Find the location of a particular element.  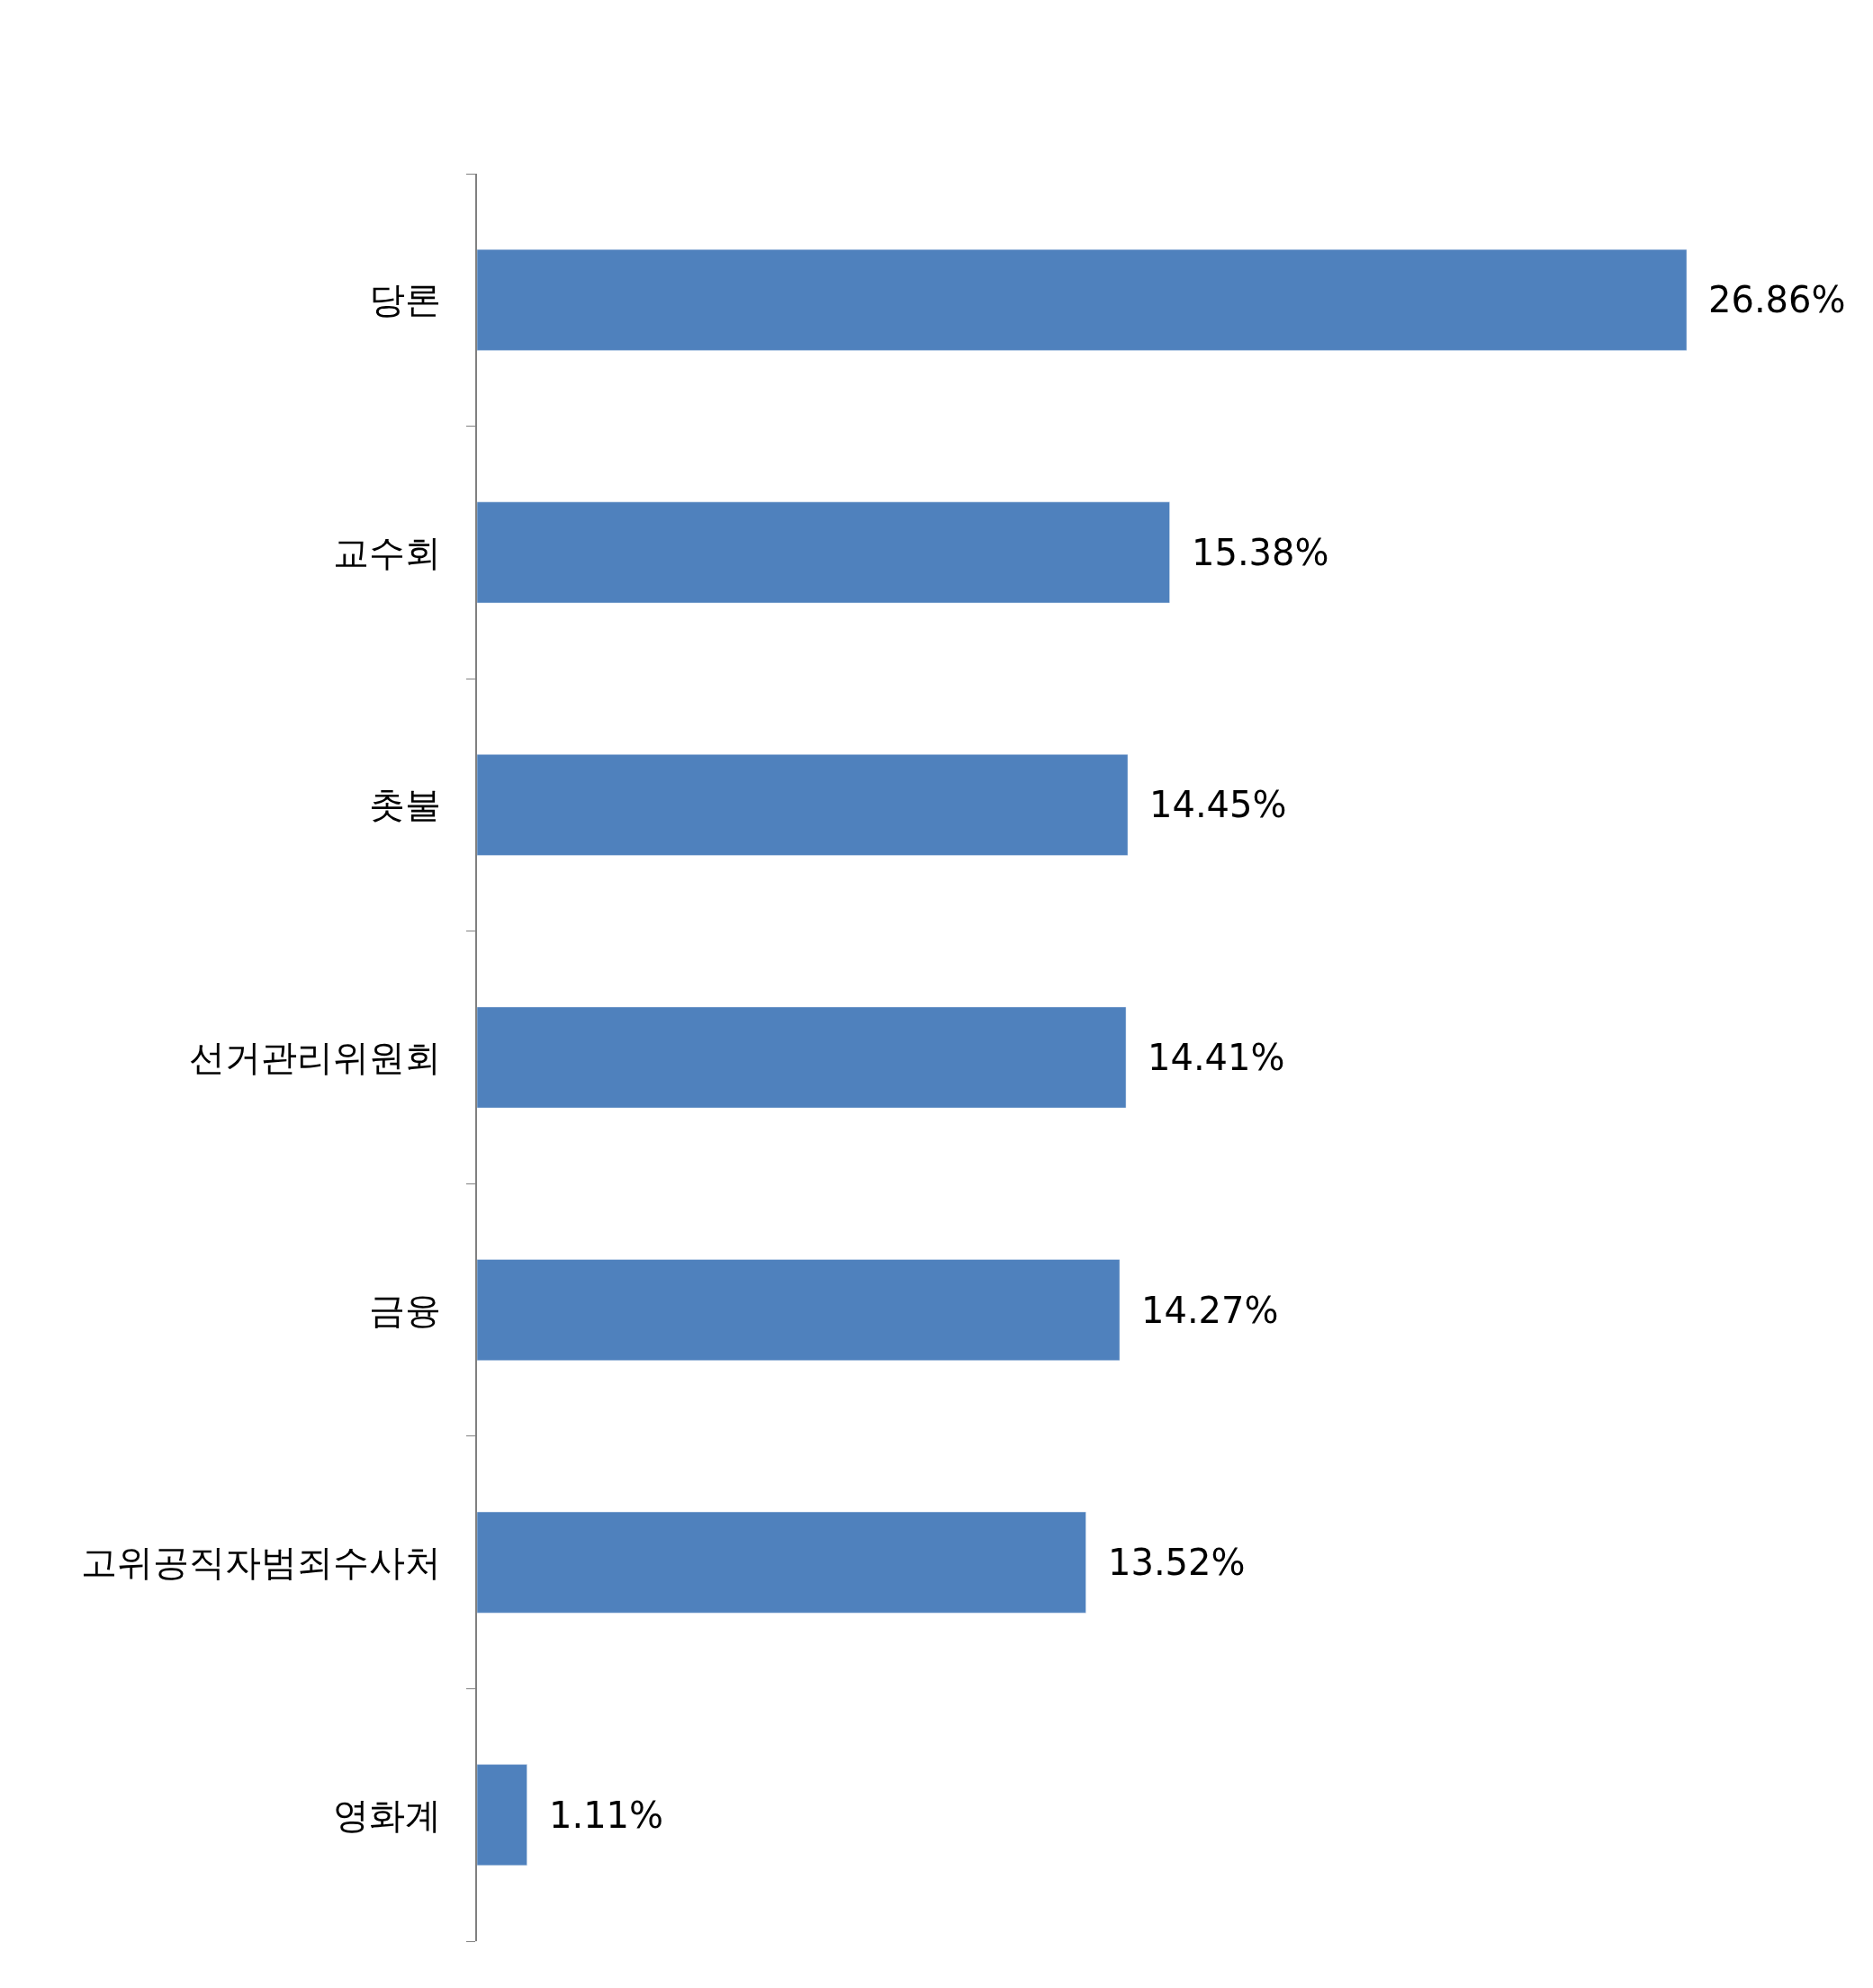

y-tick-label: 금융 is located at coordinates (405, 1310).